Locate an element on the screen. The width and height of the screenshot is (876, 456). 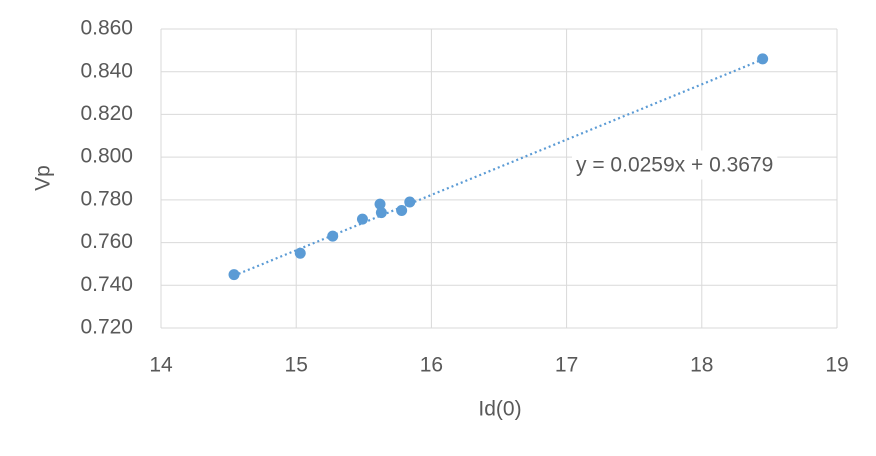
trendline-label: y = 0.0259x + 0.3679 is located at coordinates (674, 165).